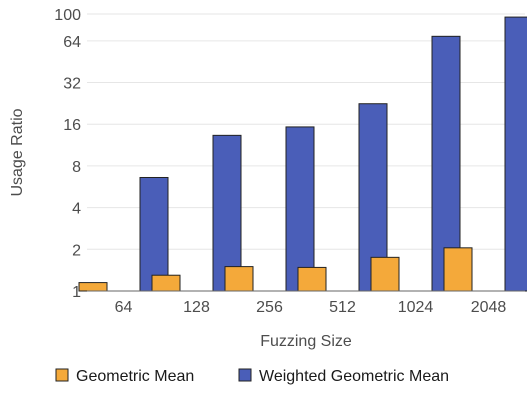 This screenshot has height=396, width=527. I want to click on y-tick-label: 4, so click(76, 209).